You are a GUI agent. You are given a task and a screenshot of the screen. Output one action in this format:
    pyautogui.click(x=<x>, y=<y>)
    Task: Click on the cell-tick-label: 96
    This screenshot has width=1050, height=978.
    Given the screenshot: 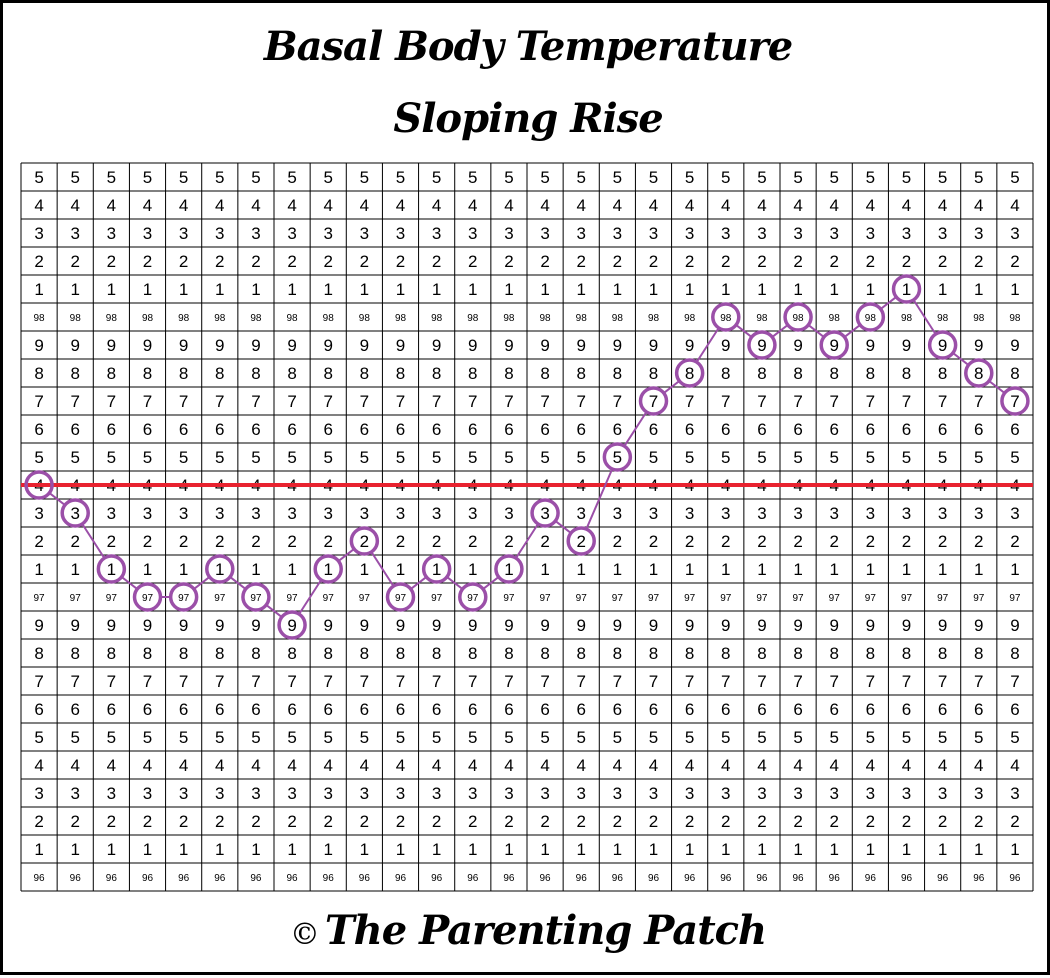 What is the action you would take?
    pyautogui.click(x=726, y=878)
    